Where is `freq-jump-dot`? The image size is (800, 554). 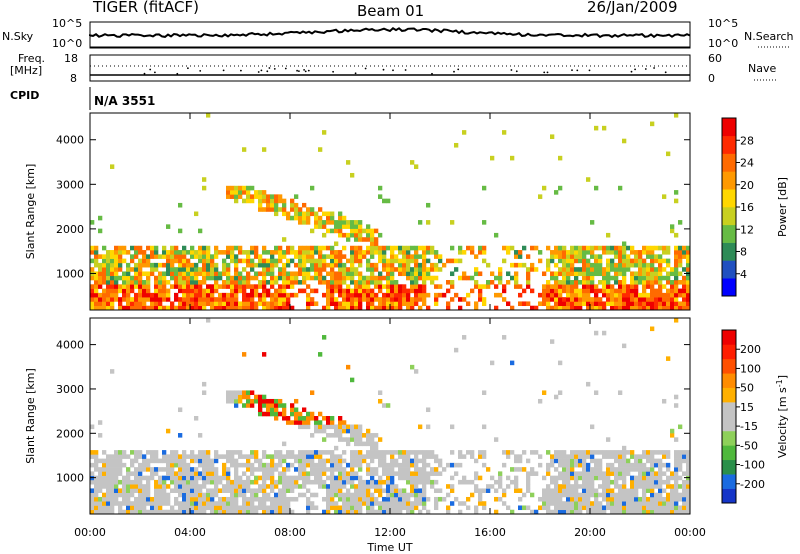
freq-jump-dot is located at coordinates (223, 70).